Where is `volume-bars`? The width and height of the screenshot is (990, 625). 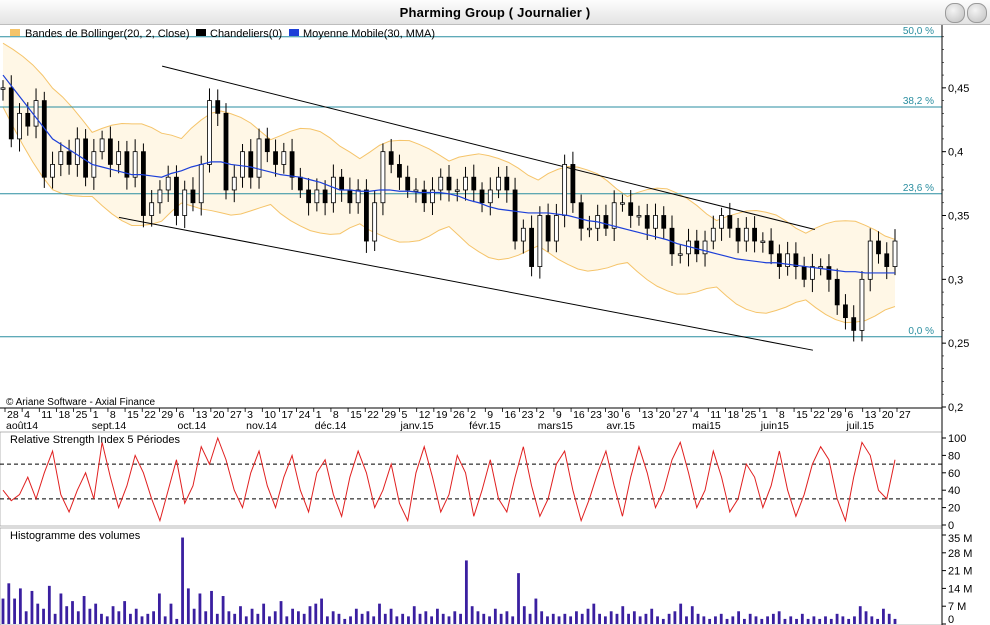 volume-bars is located at coordinates (449, 580).